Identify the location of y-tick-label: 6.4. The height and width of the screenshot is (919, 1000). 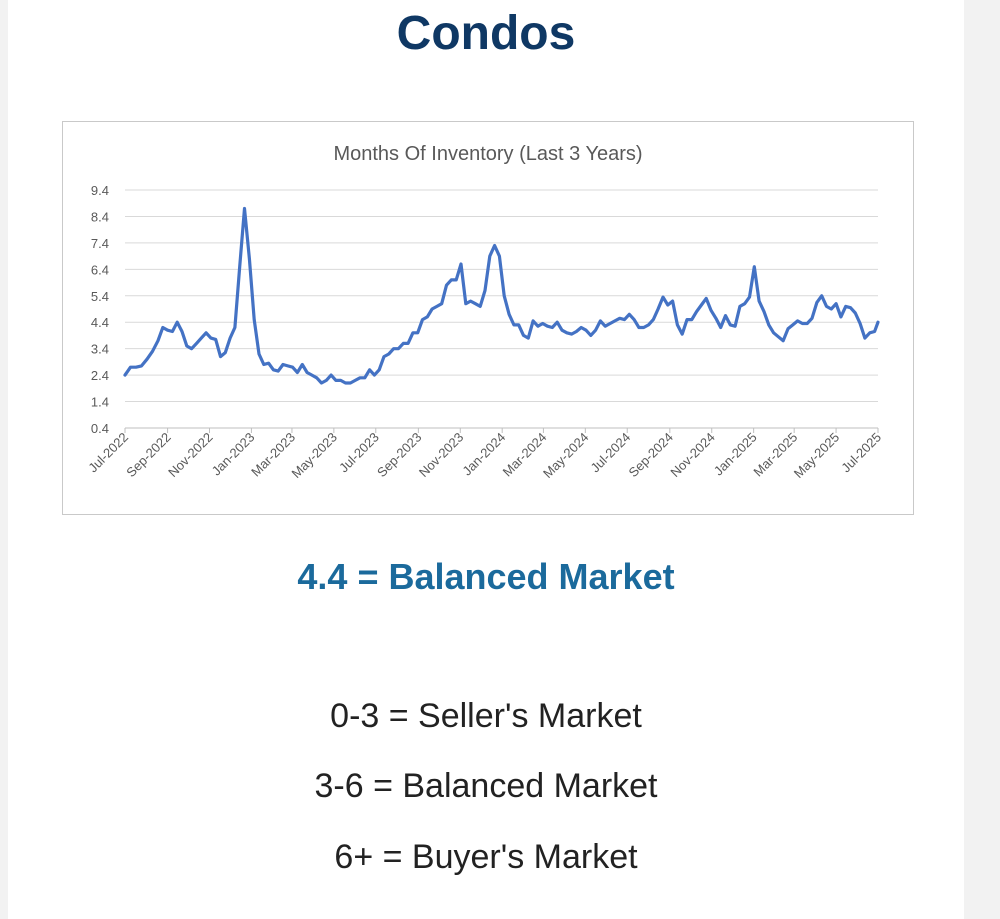
(100, 269).